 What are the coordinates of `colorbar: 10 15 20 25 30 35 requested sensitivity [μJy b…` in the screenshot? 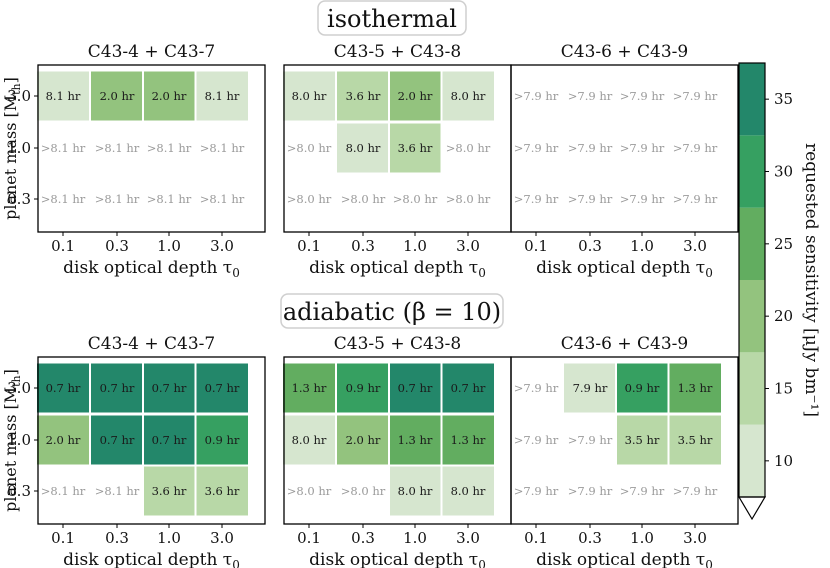 It's located at (779, 291).